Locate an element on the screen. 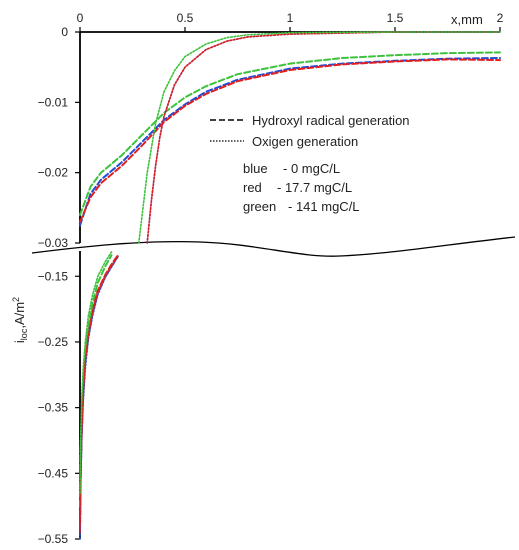 This screenshot has height=550, width=519. y-axis-label: iloc,A/m2 is located at coordinates (20, 320).